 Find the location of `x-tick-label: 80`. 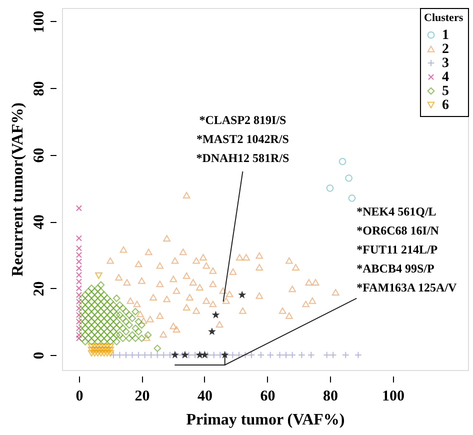

x-tick-label: 80 is located at coordinates (330, 396).